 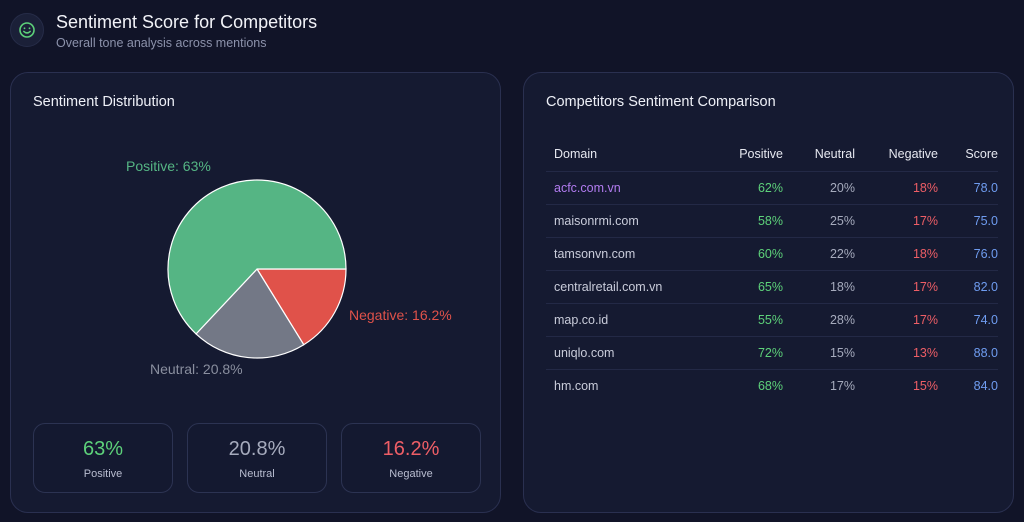 What do you see at coordinates (819, 352) in the screenshot?
I see `neutral-cell: 15%` at bounding box center [819, 352].